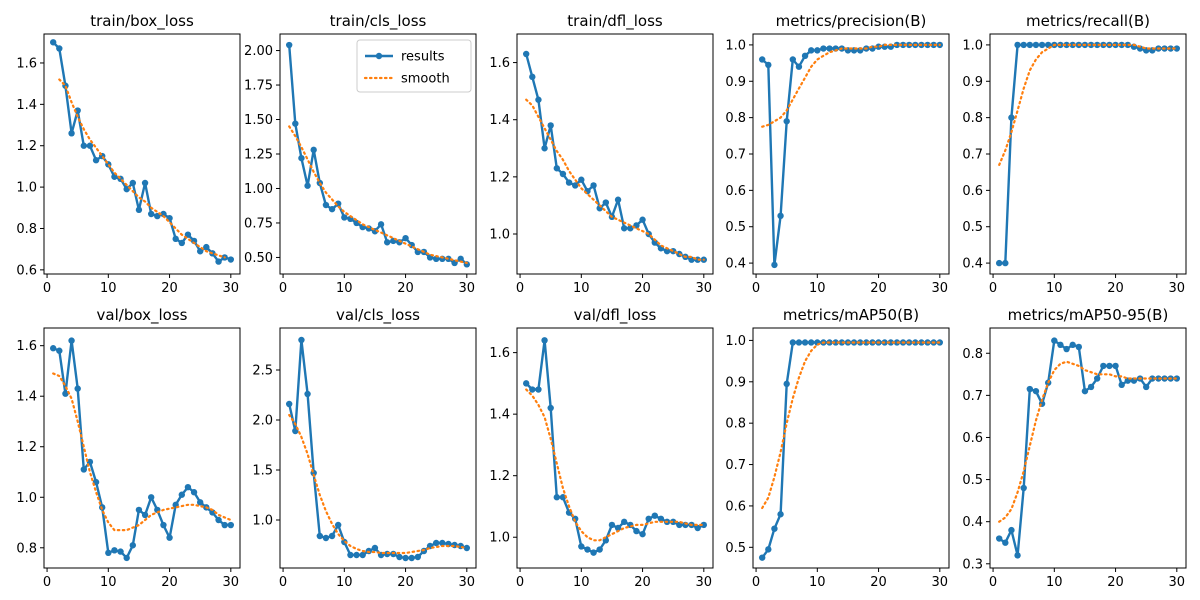 The height and width of the screenshot is (600, 1200). Describe the element at coordinates (258, 223) in the screenshot. I see `y-tick-label: 0.75` at that location.